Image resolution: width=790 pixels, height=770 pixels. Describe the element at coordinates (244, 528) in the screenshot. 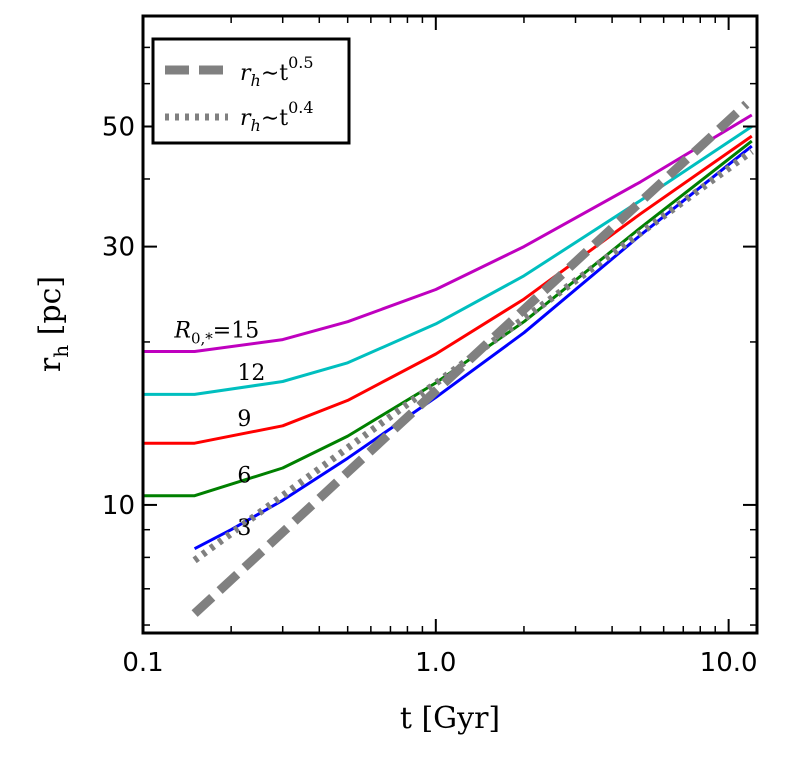

I see `curve-label-4: 3` at that location.